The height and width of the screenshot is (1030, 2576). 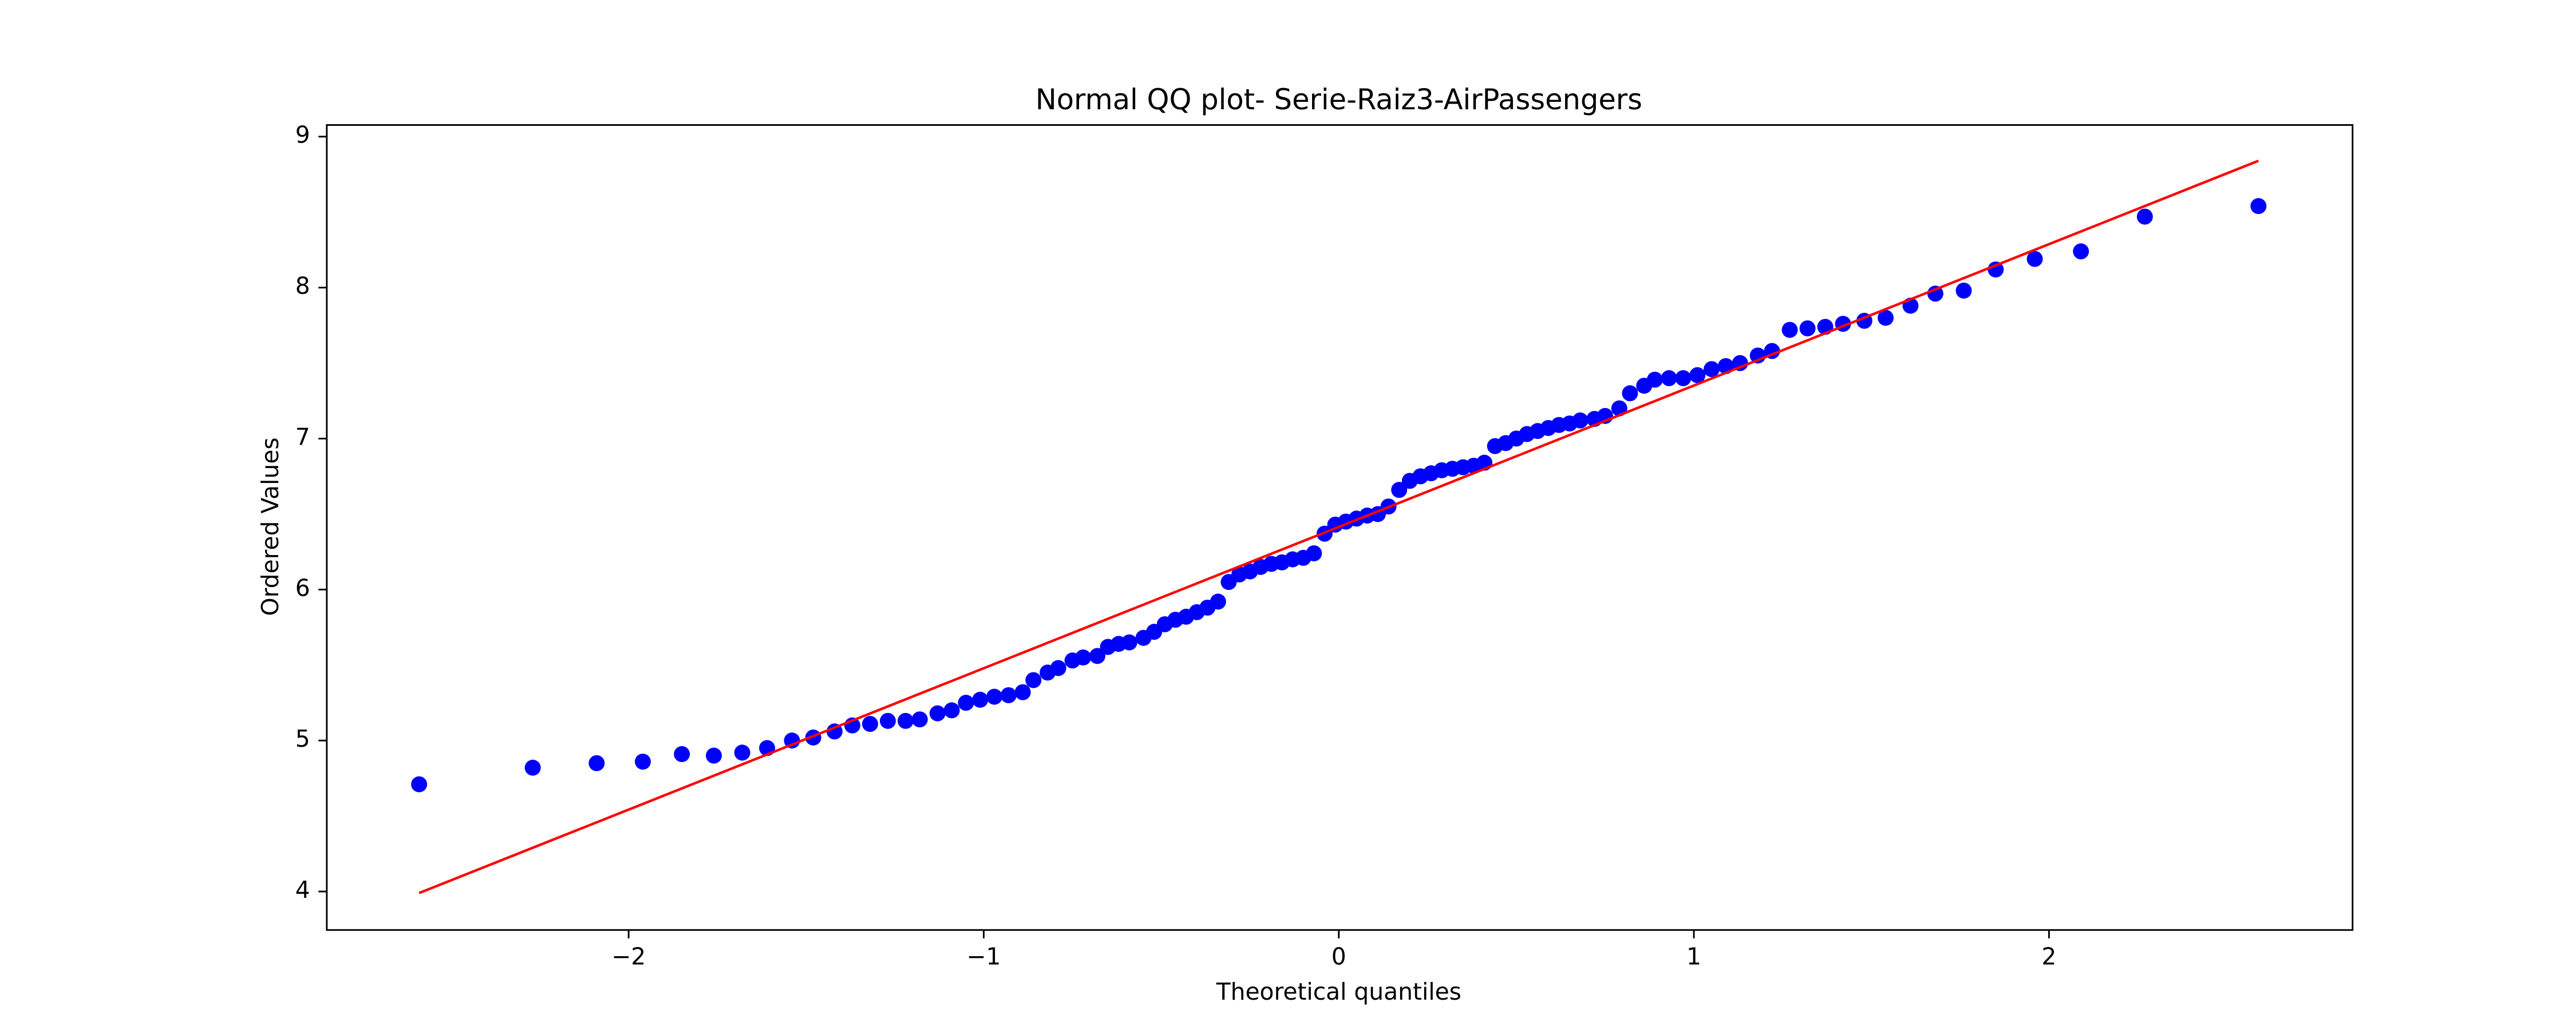 I want to click on y-axis-label: Ordered Values, so click(x=270, y=526).